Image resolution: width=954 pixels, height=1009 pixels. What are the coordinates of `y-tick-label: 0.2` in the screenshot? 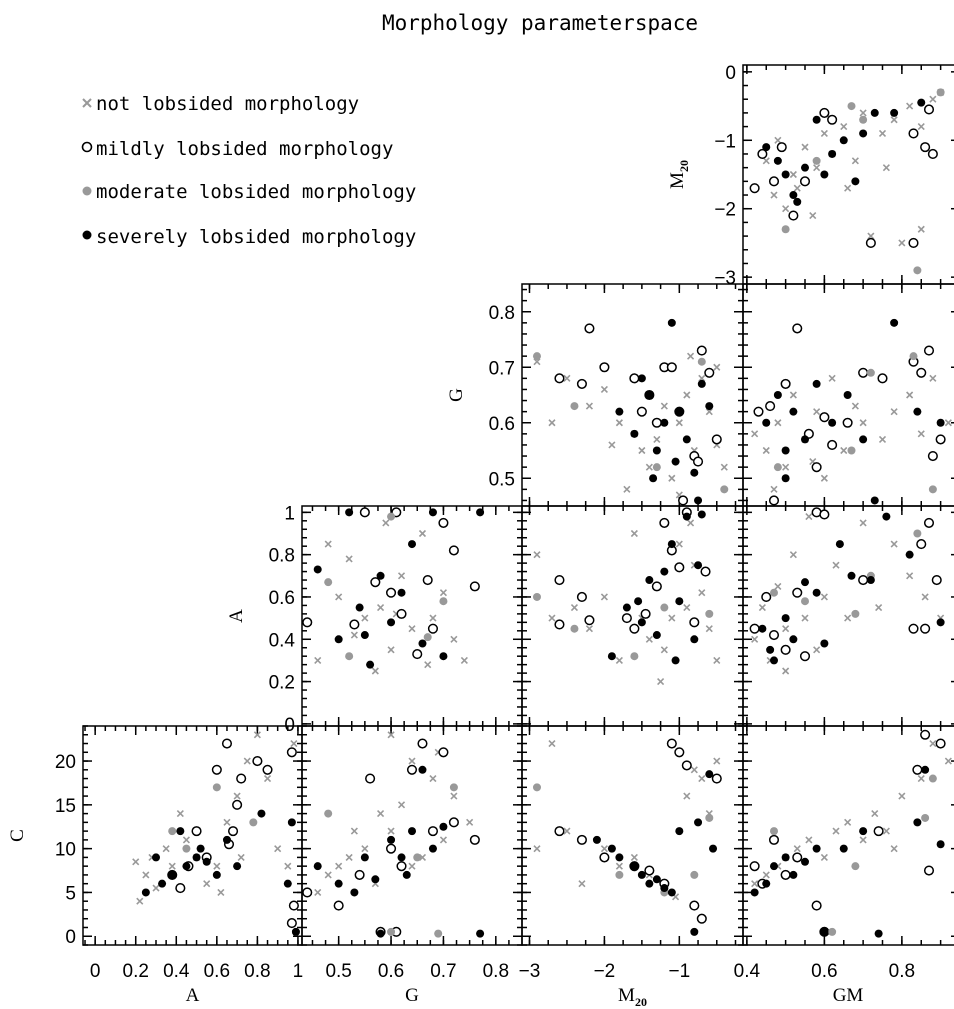 It's located at (282, 683).